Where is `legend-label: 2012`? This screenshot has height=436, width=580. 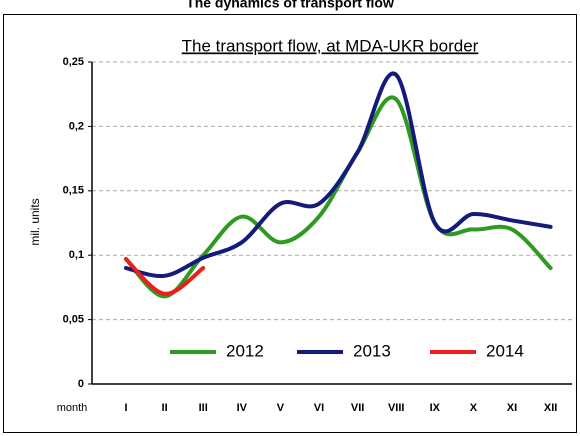 legend-label: 2012 is located at coordinates (245, 350).